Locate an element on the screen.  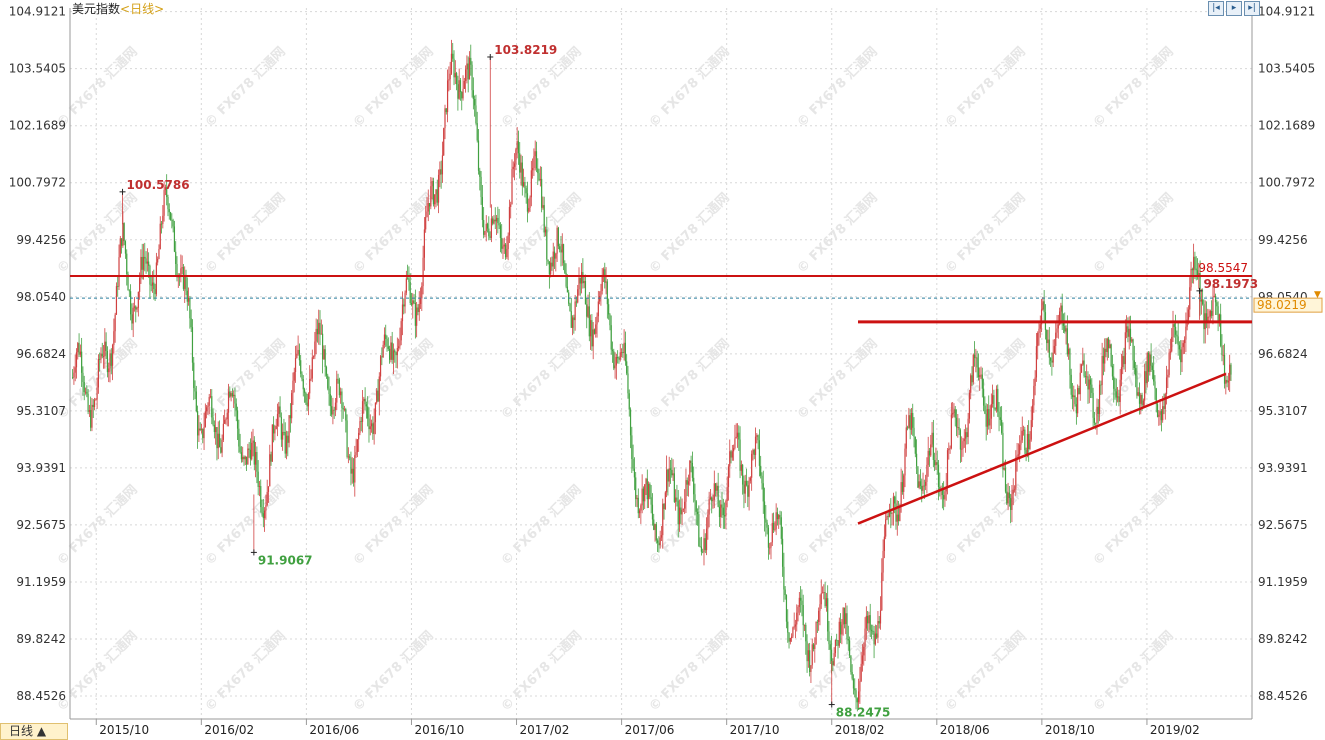
zoom-in-icon: ▸| is located at coordinates (1252, 8).